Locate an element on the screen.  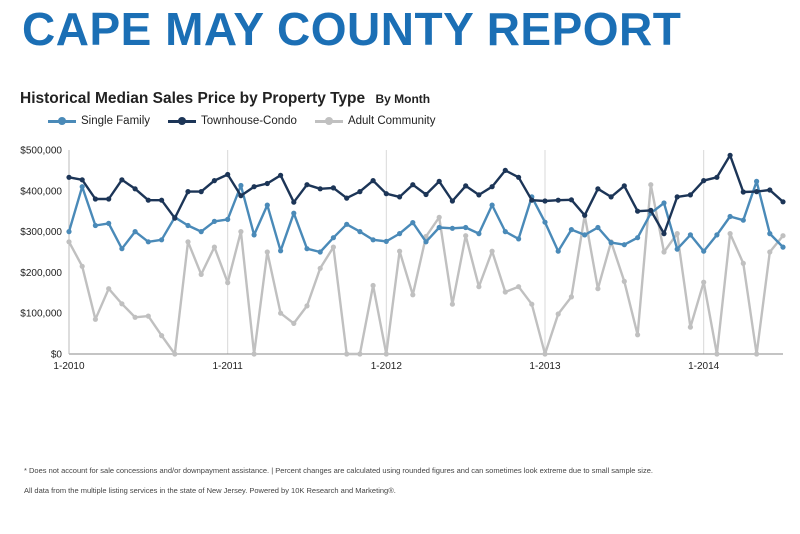
legend-item-single-family: Single Family is located at coordinates (99, 121).